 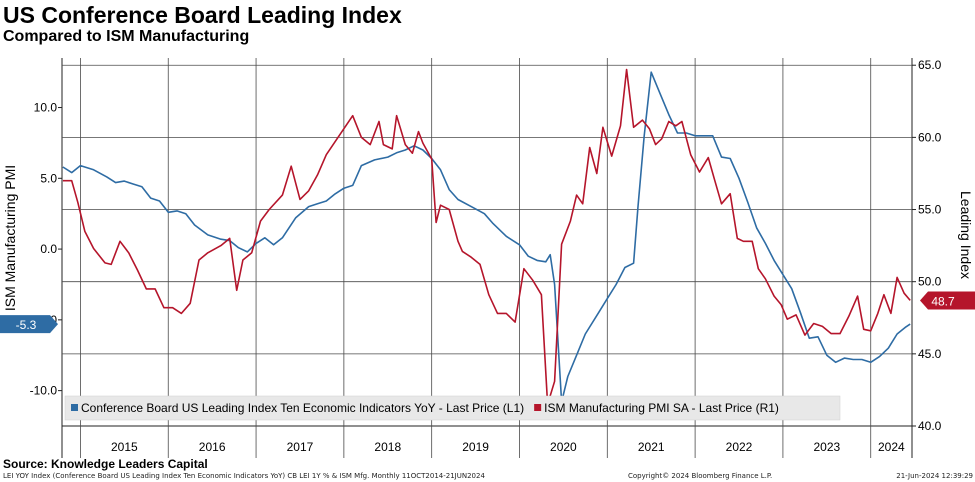 I want to click on right-tick-label: 40.0, so click(x=930, y=426).